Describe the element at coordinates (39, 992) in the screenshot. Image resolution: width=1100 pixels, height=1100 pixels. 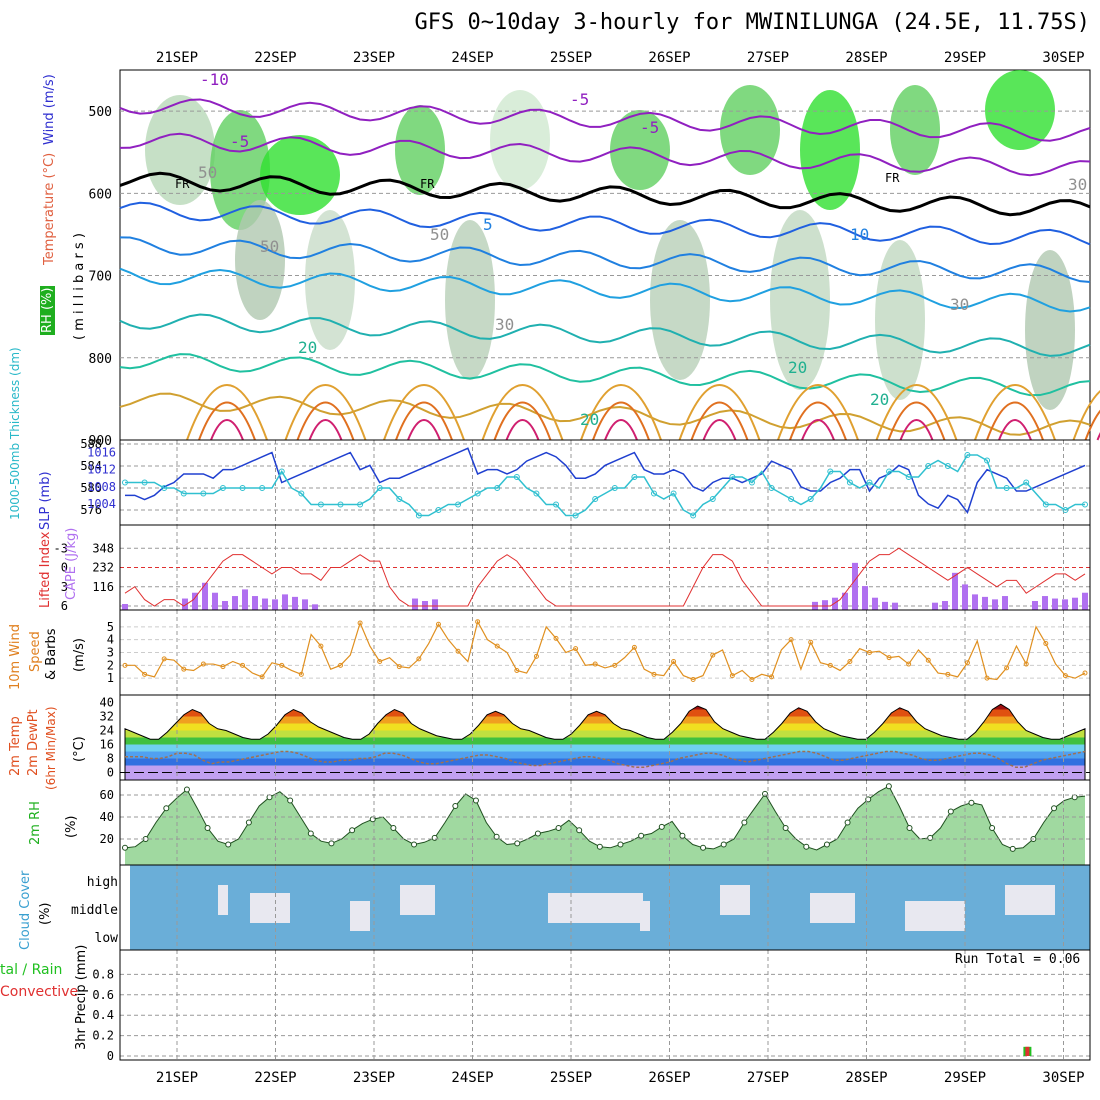
I see `precip-convective-label: Convective` at that location.